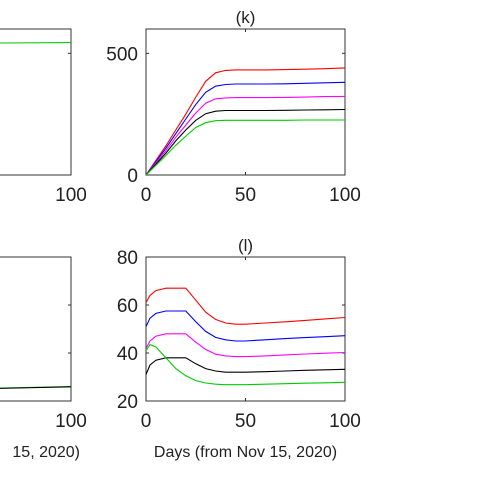  Describe the element at coordinates (127, 258) in the screenshot. I see `y-tick-label: 80` at that location.